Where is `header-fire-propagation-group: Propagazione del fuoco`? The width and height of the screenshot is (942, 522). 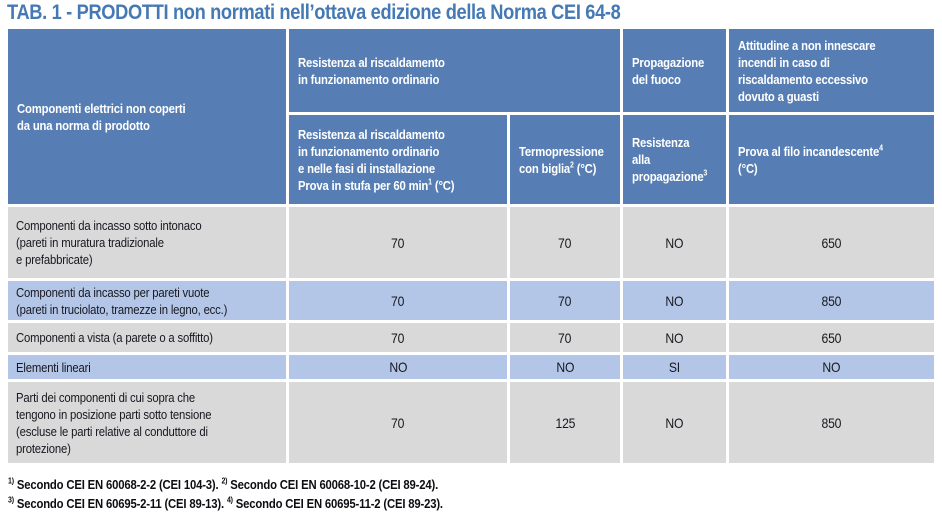 header-fire-propagation-group: Propagazione del fuoco is located at coordinates (674, 70).